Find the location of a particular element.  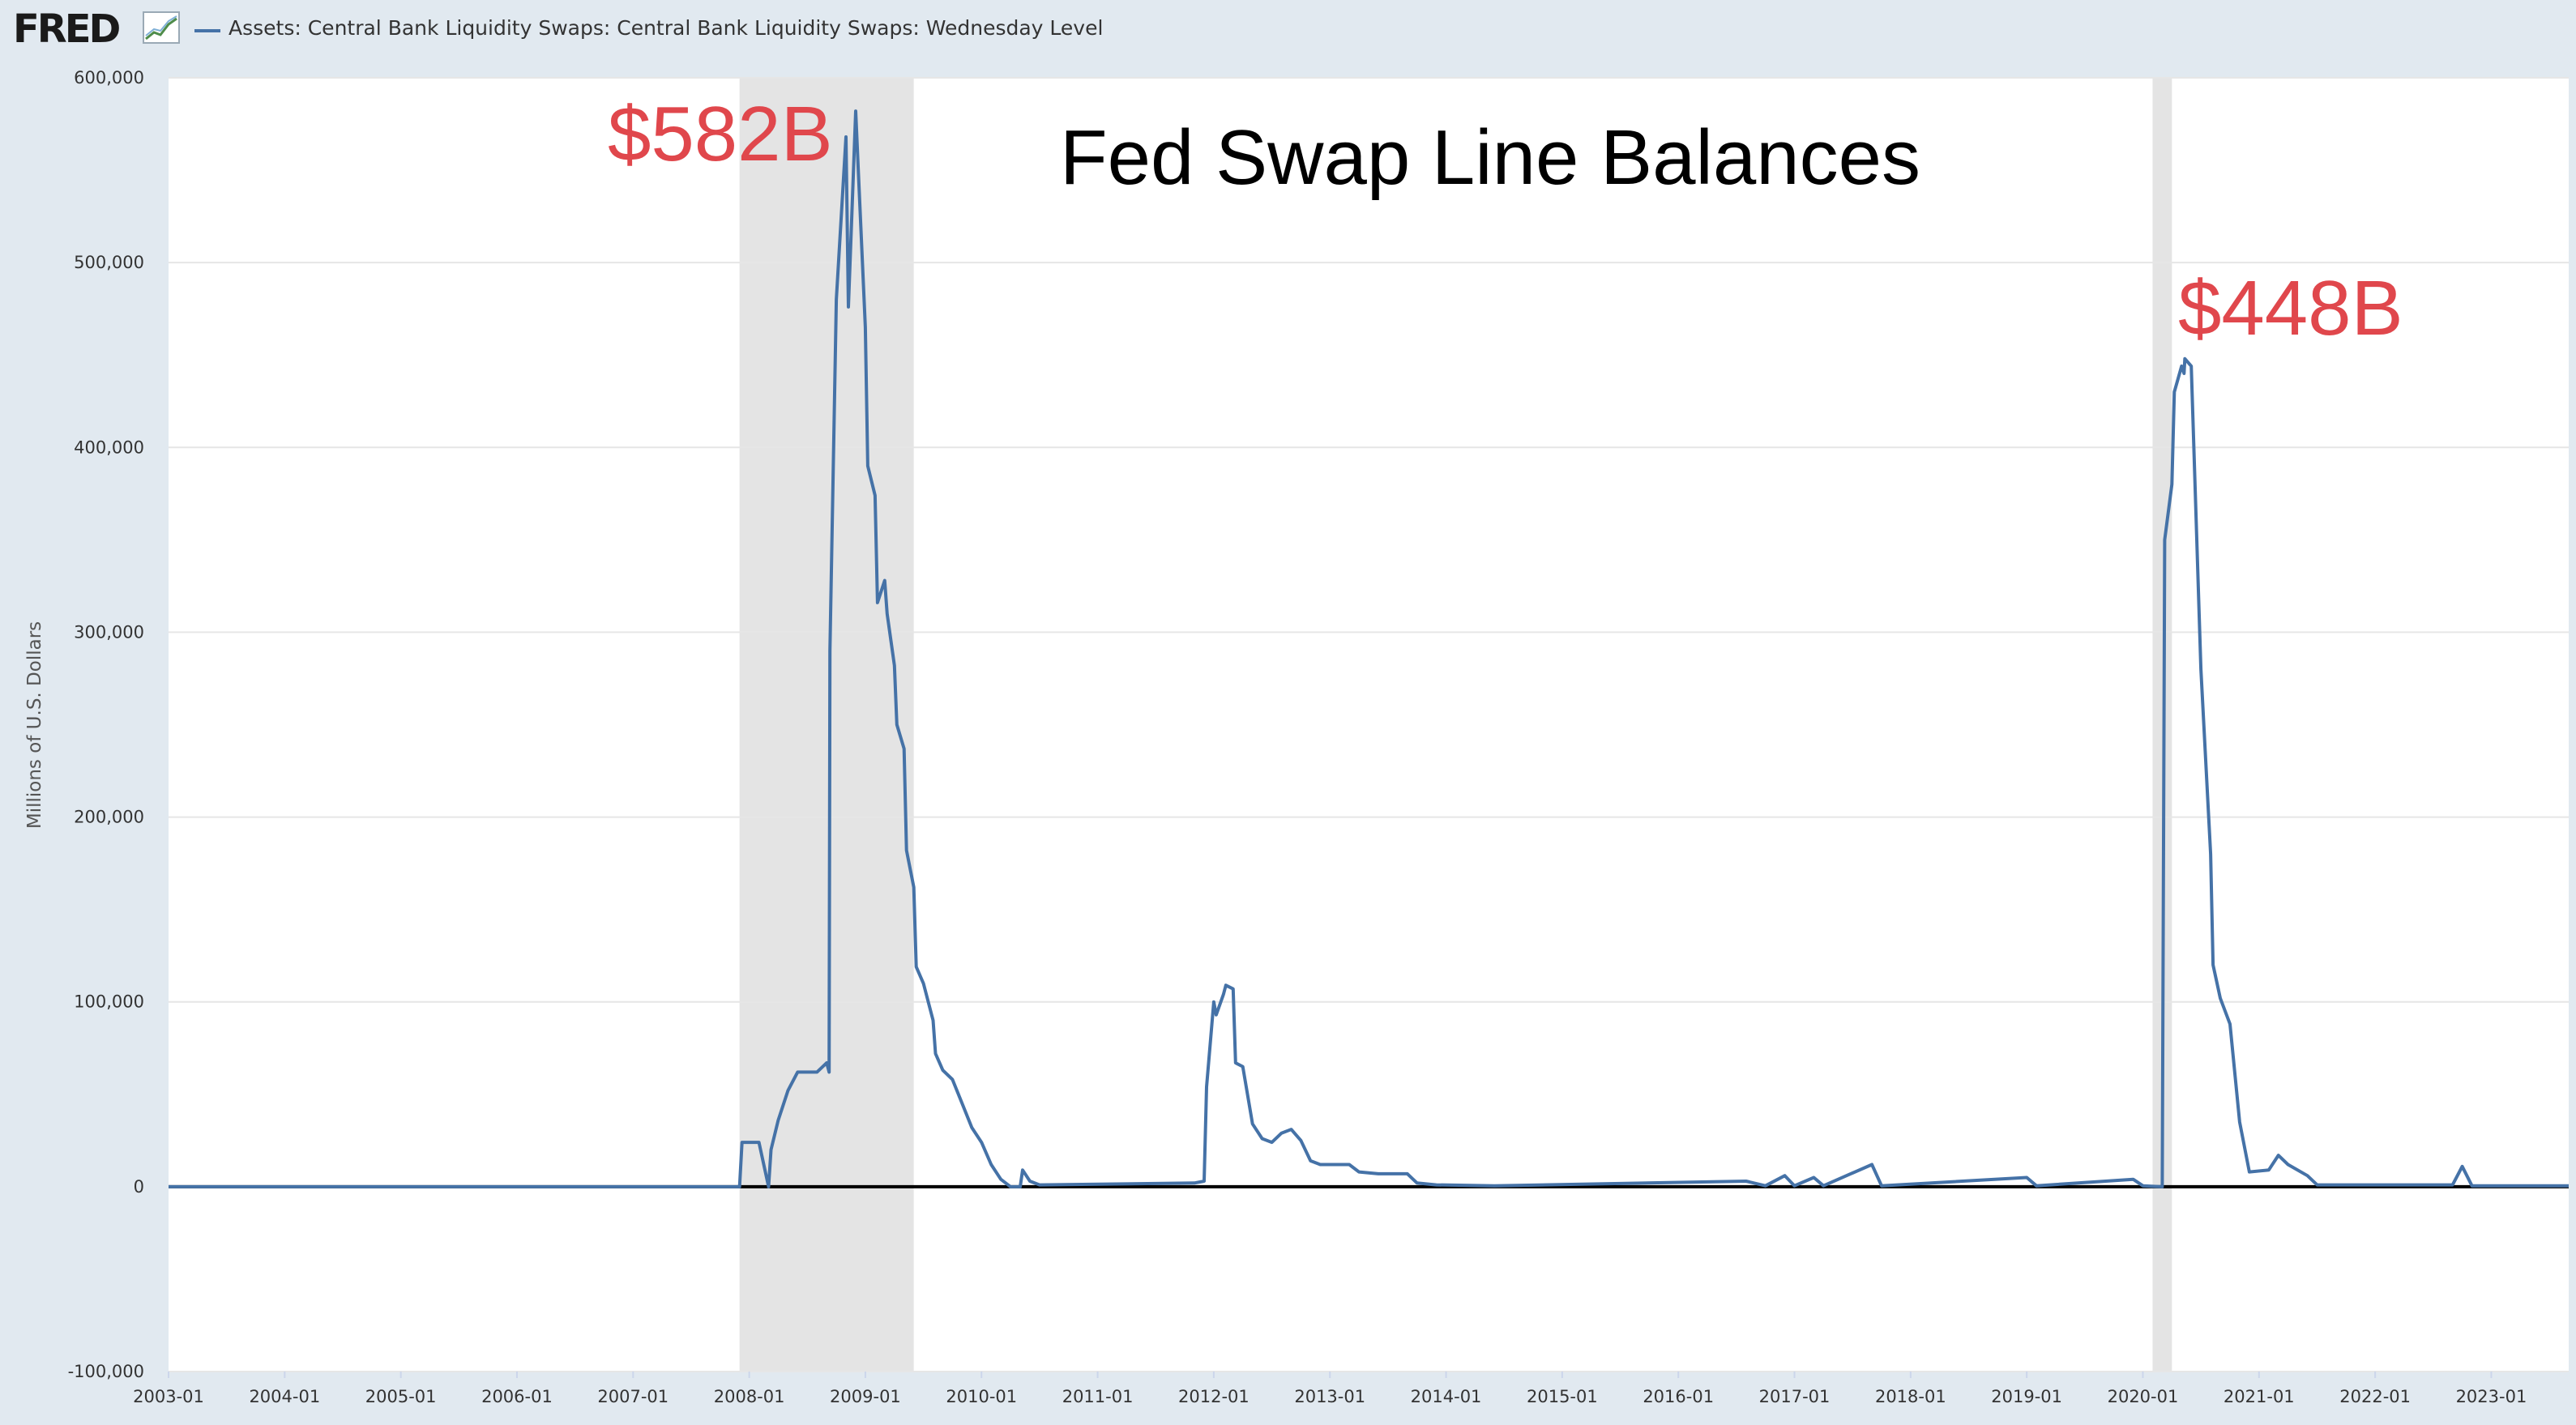

x-tick-label: 2003-01 is located at coordinates (168, 1397).